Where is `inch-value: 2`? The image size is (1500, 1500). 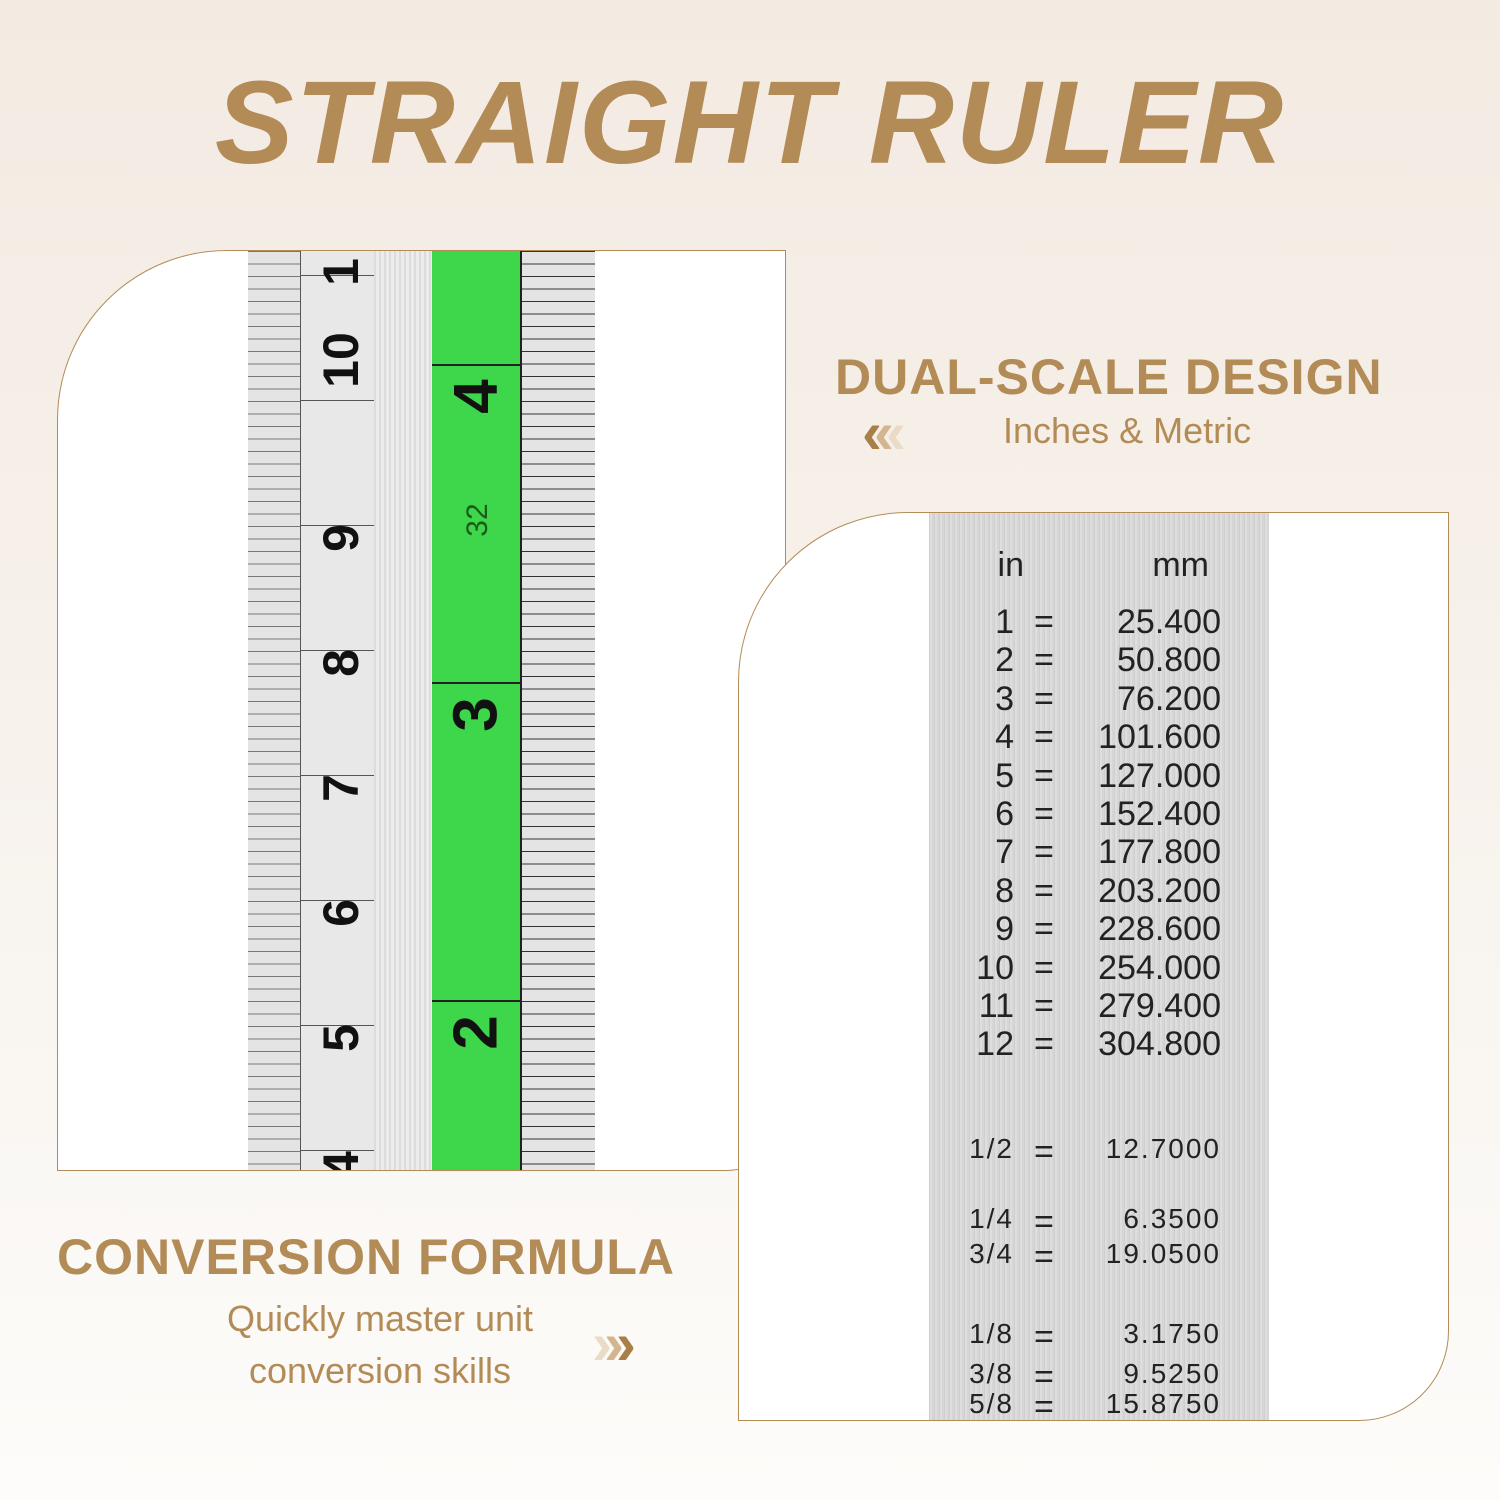 inch-value: 2 is located at coordinates (1004, 660).